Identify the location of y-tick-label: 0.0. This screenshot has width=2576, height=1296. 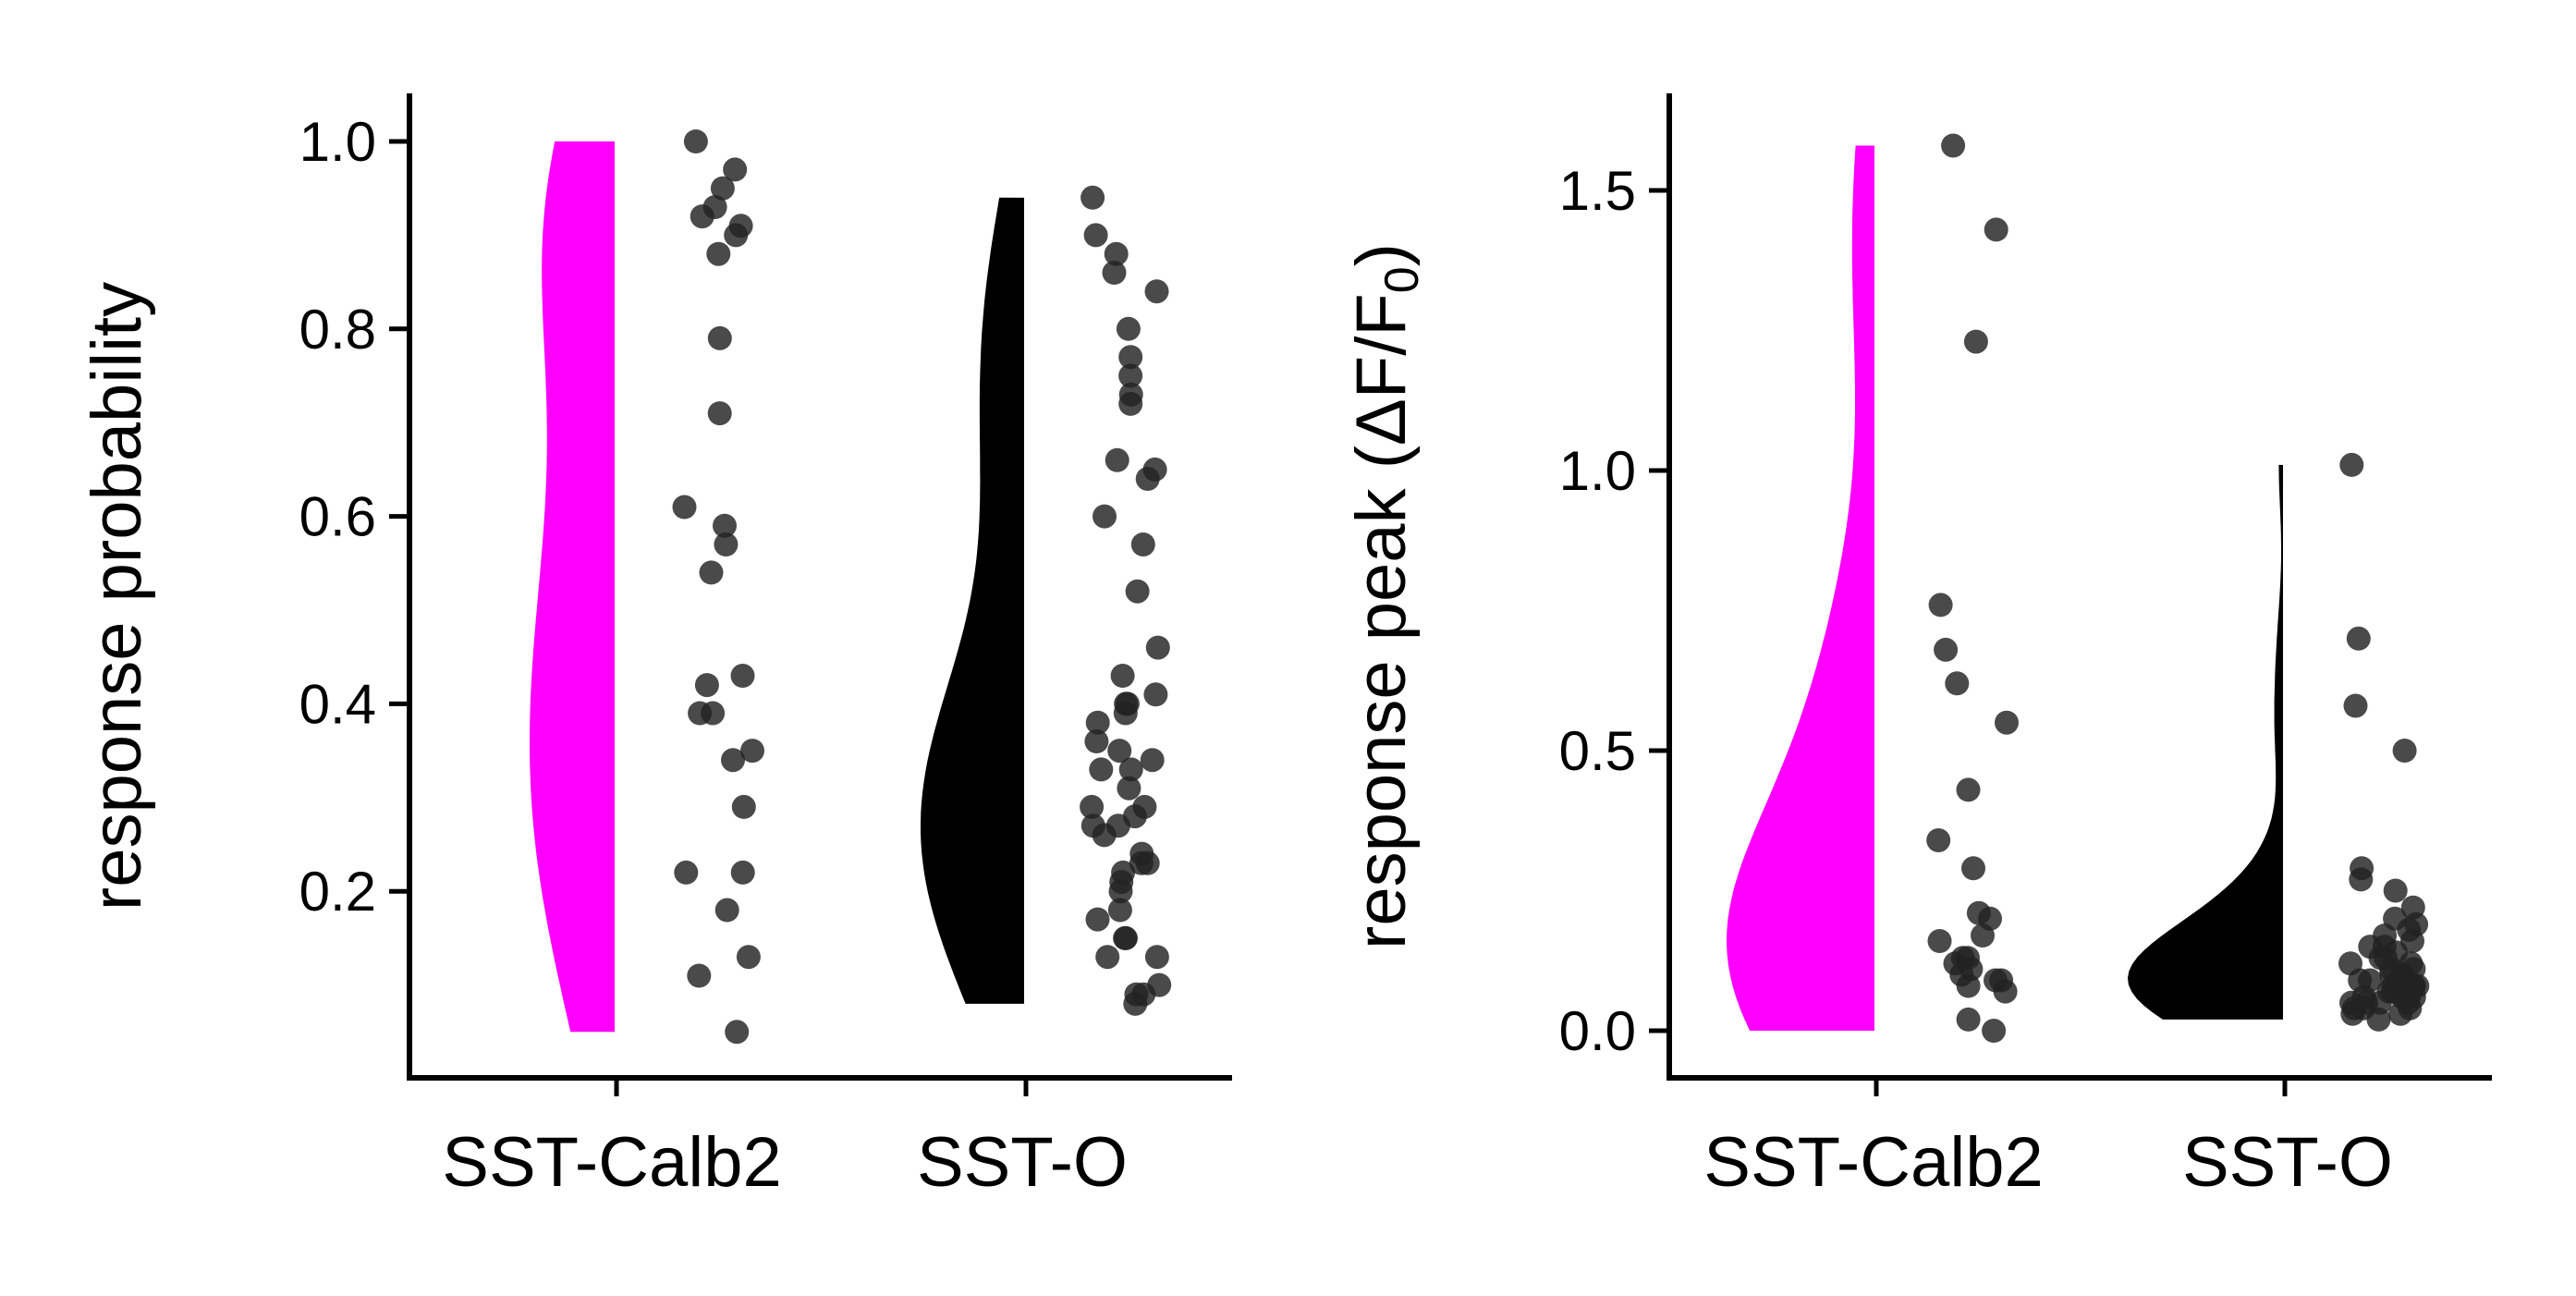
(1597, 1031).